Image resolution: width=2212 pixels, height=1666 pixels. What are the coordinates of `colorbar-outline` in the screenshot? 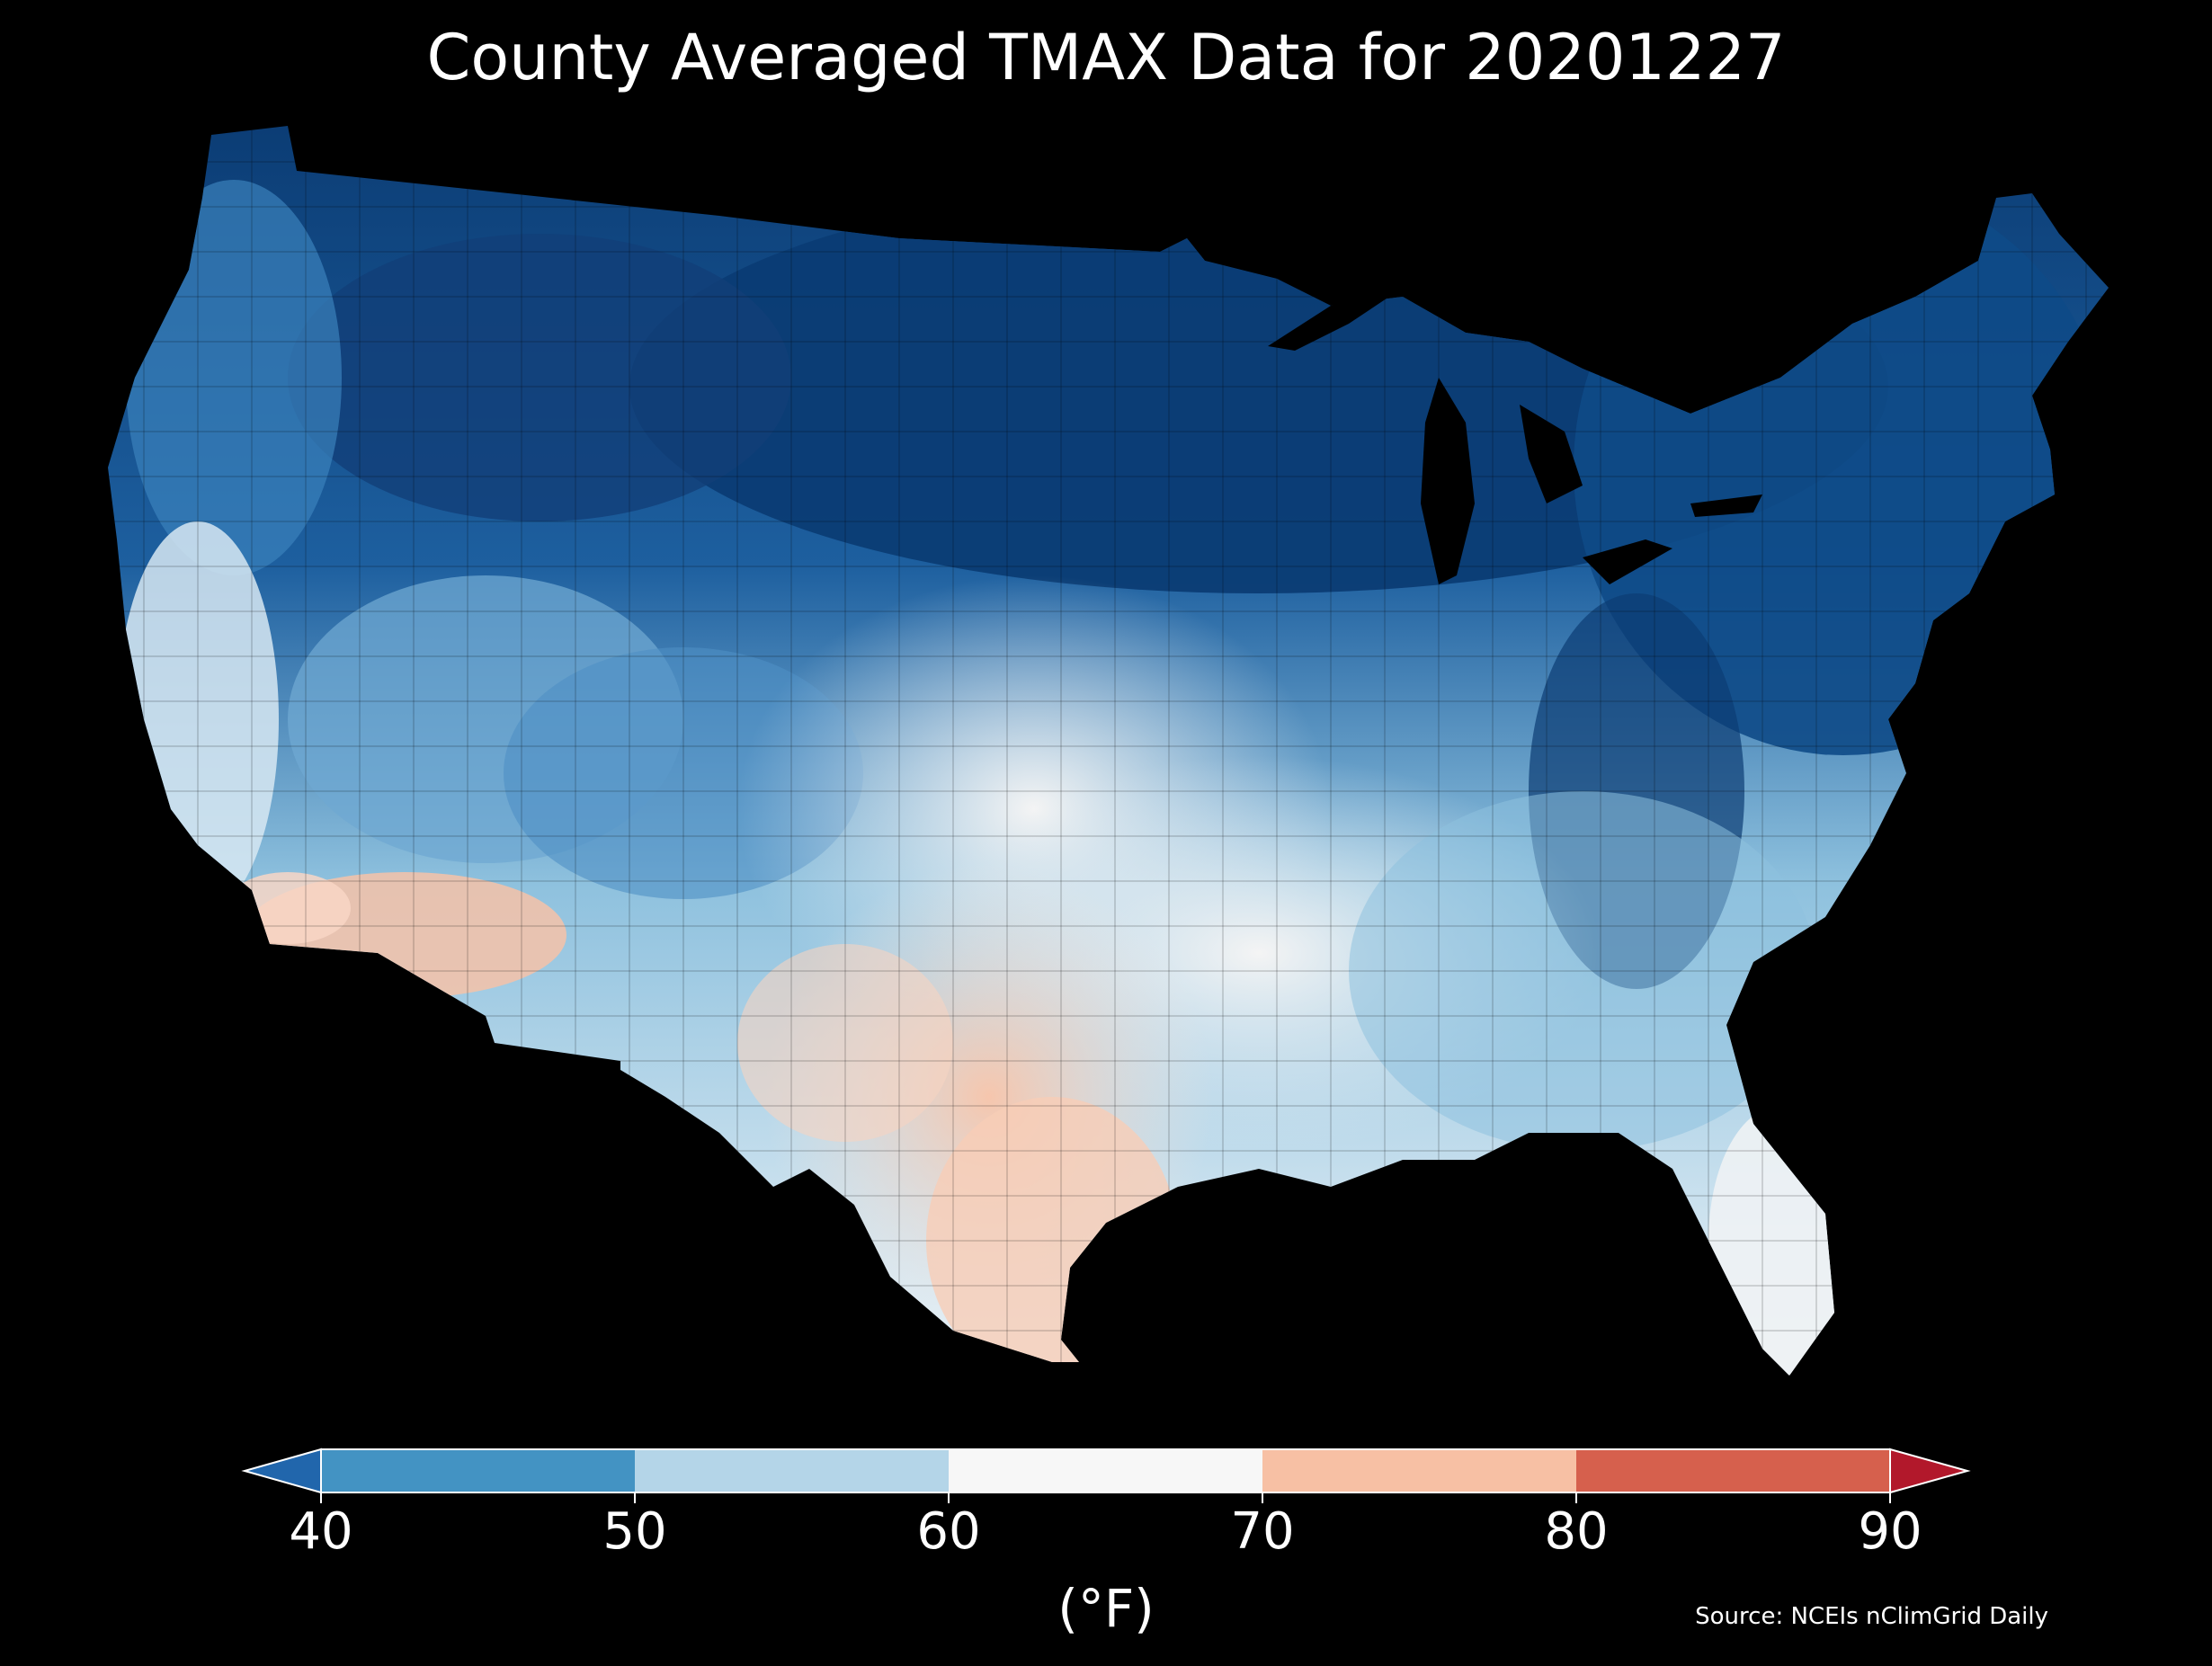 It's located at (1105, 1470).